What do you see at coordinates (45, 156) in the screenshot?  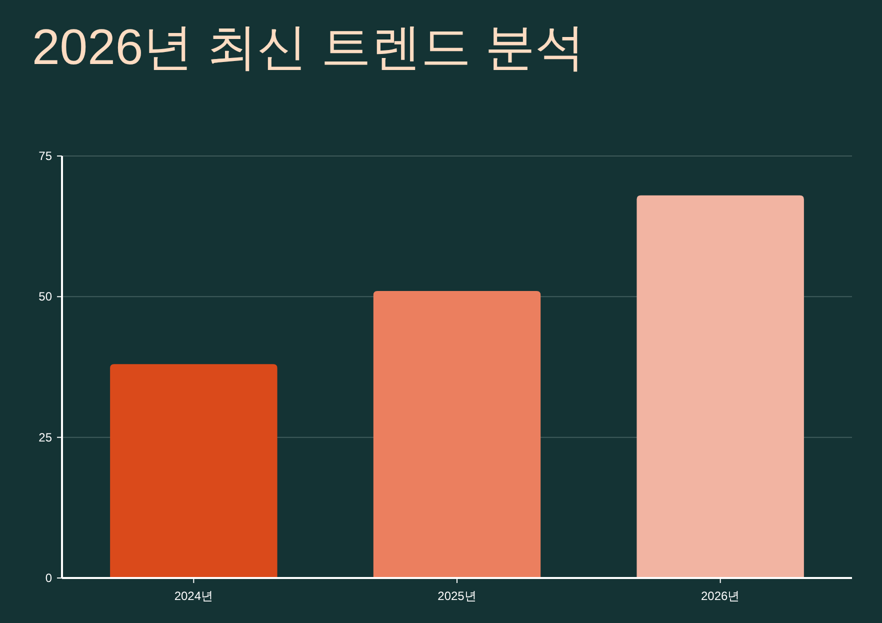 I see `y-tick-label: 75` at bounding box center [45, 156].